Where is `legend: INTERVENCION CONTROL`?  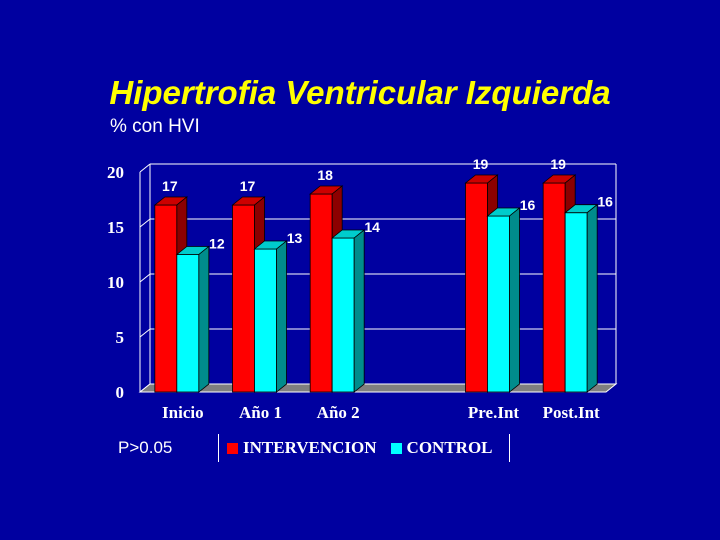
legend: INTERVENCION CONTROL is located at coordinates (364, 448).